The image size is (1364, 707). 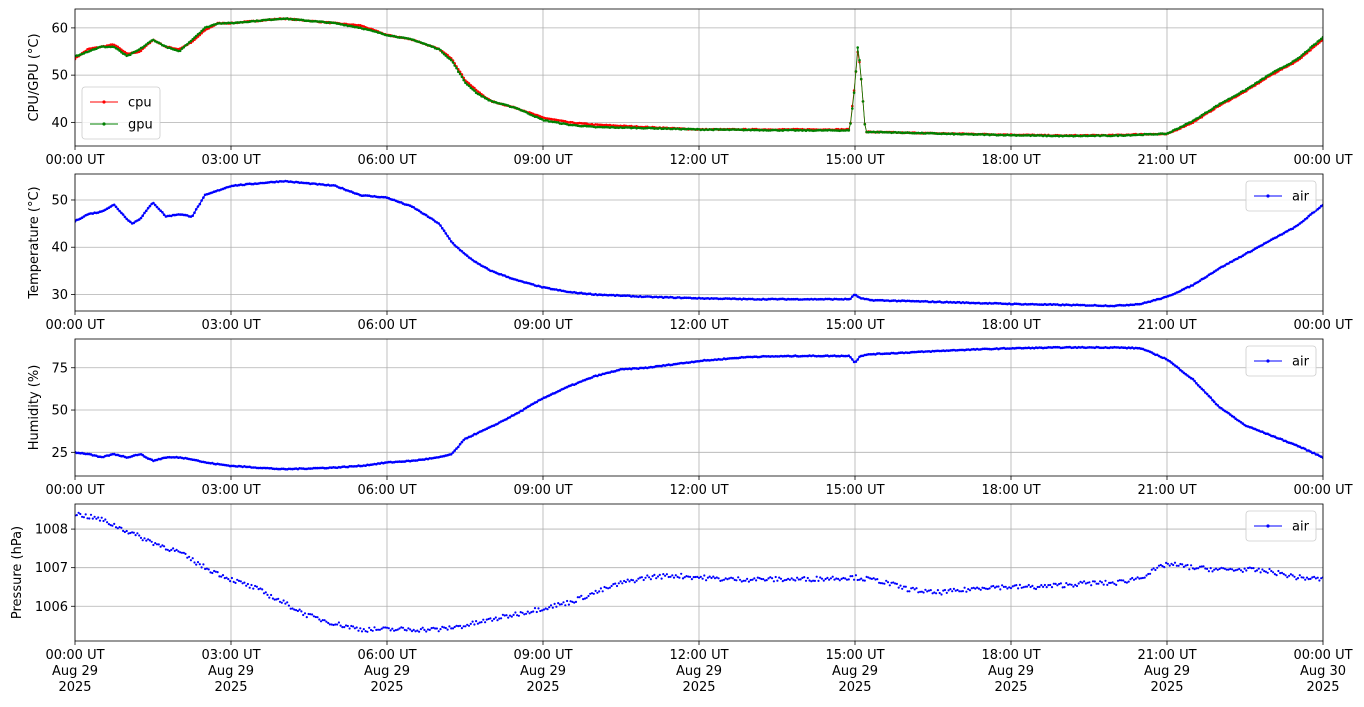 What do you see at coordinates (104, 124) in the screenshot?
I see `legend-marker` at bounding box center [104, 124].